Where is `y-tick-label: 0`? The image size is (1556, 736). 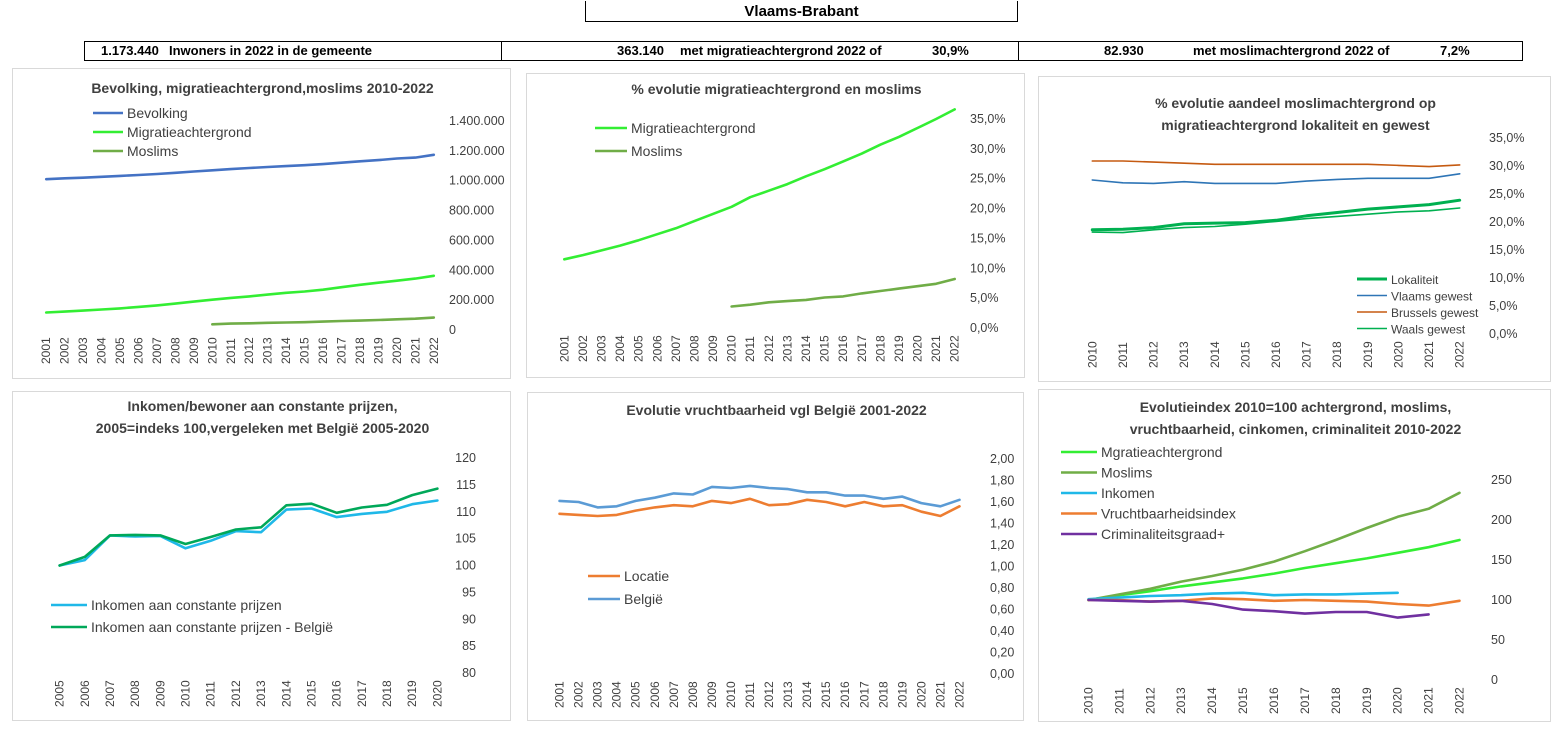
y-tick-label: 0 is located at coordinates (1494, 680).